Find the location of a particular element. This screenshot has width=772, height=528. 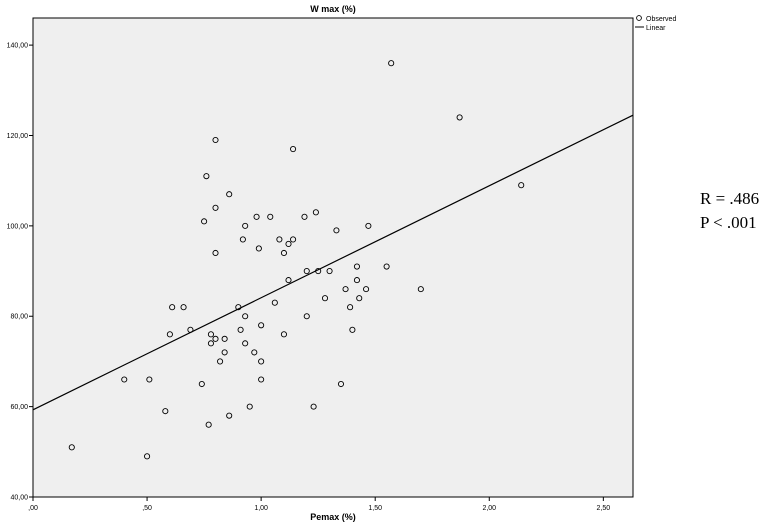

y-tick-label: 60,00 is located at coordinates (19, 407).